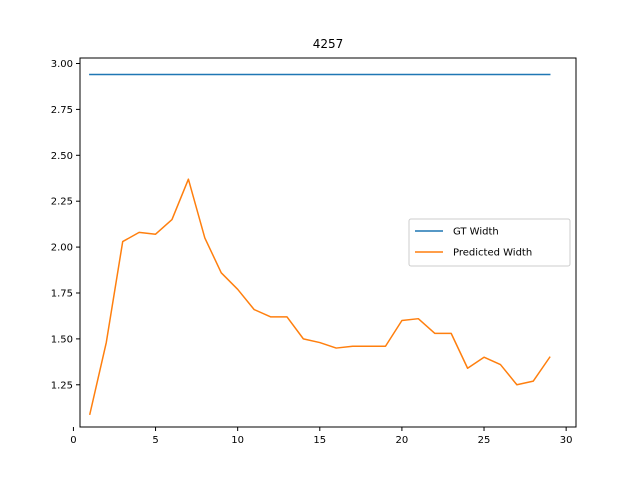 Image resolution: width=640 pixels, height=480 pixels. I want to click on y-tick-label: 1.75, so click(62, 293).